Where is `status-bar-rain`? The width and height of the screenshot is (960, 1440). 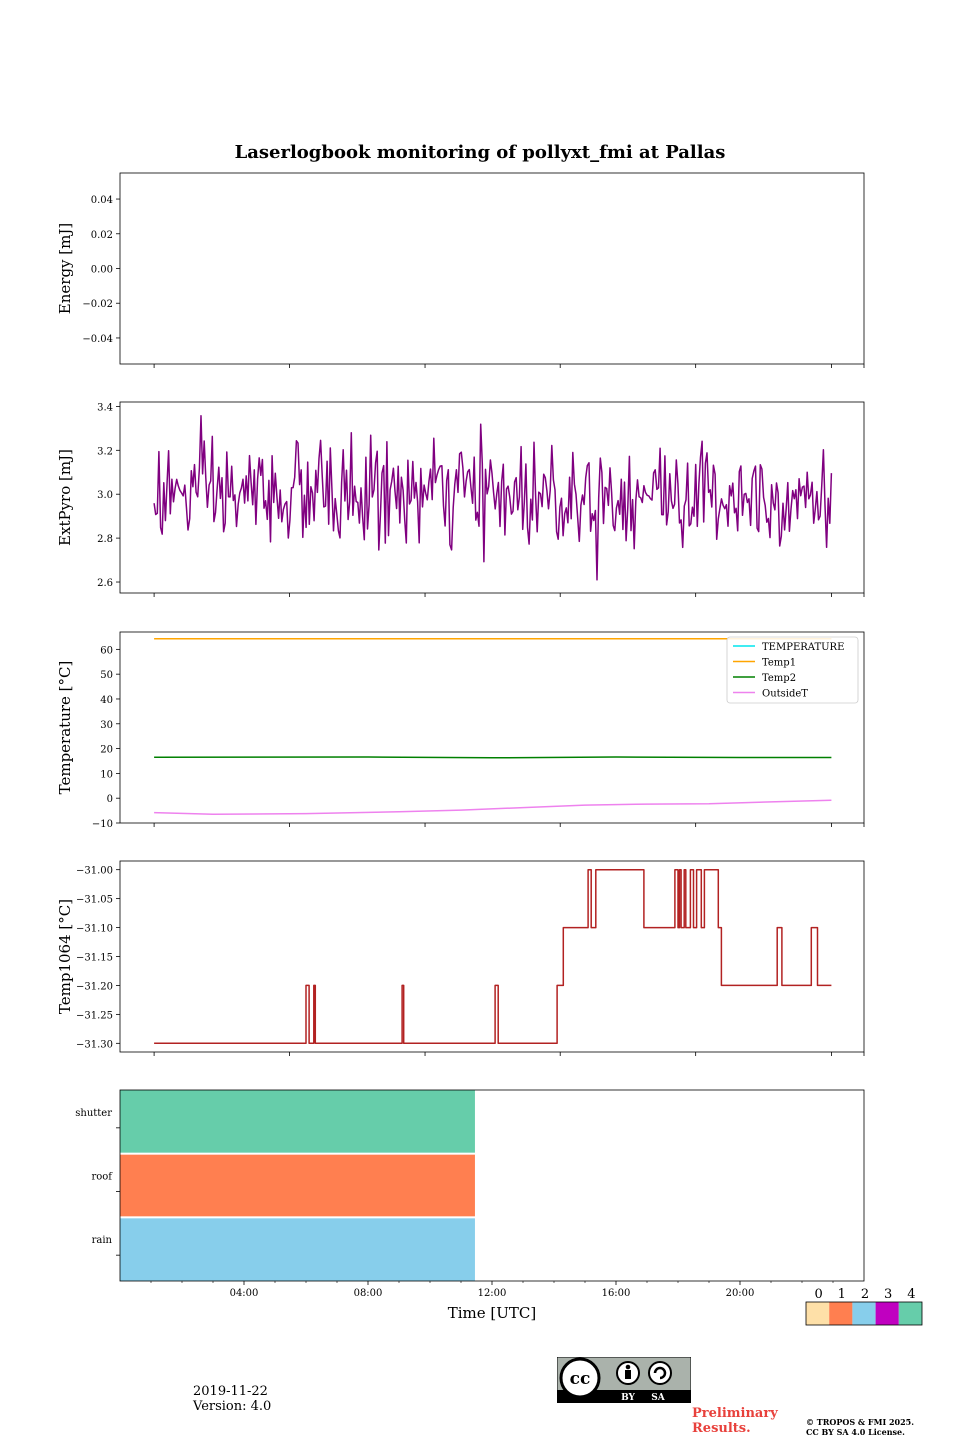
status-bar-rain is located at coordinates (297, 1249).